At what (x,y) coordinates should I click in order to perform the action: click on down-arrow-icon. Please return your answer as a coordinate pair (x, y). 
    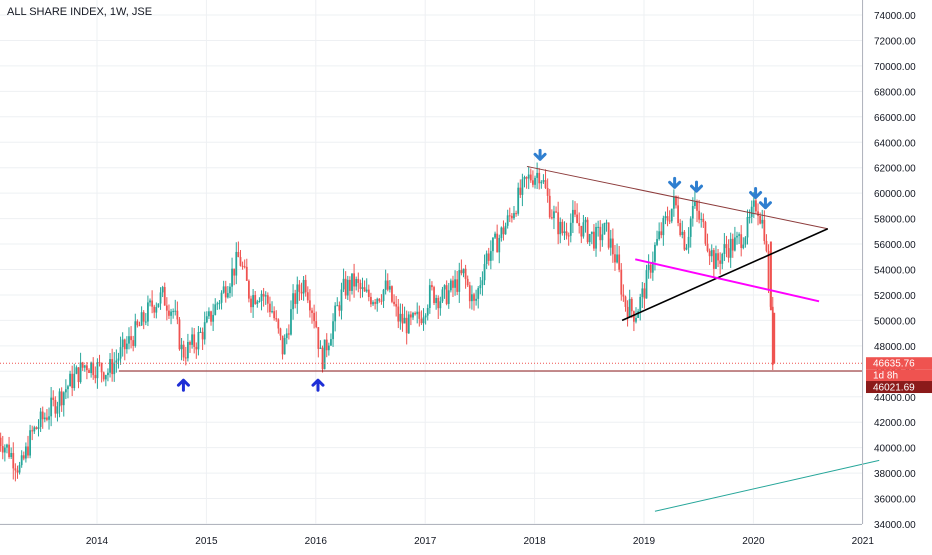
    Looking at the image, I should click on (765, 203).